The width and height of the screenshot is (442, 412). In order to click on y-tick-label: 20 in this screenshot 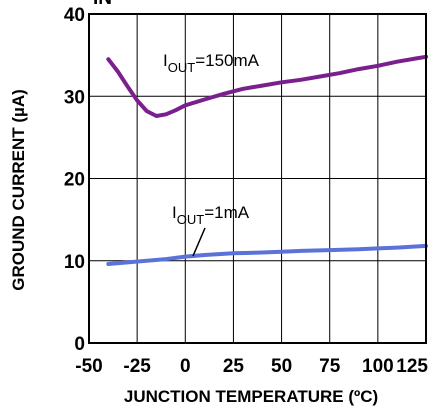, I will do `click(74, 180)`.